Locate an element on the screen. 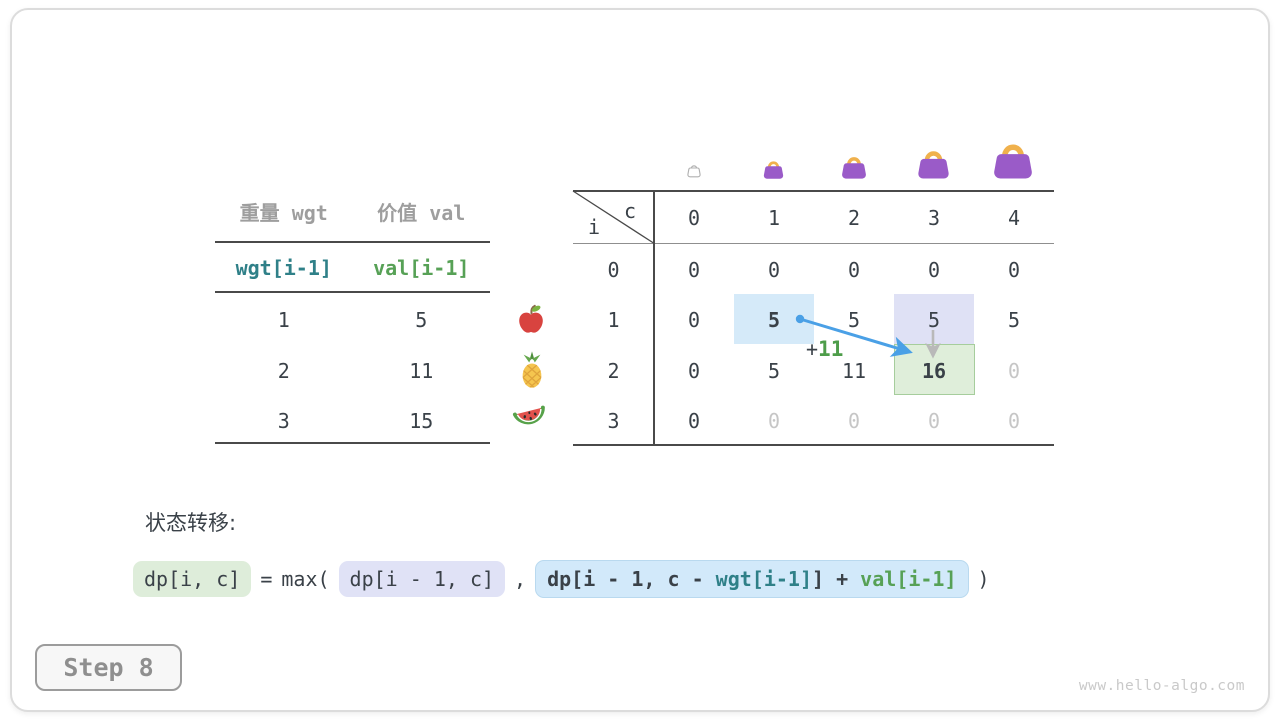 The image size is (1280, 720). col-header-1: 1 is located at coordinates (774, 218).